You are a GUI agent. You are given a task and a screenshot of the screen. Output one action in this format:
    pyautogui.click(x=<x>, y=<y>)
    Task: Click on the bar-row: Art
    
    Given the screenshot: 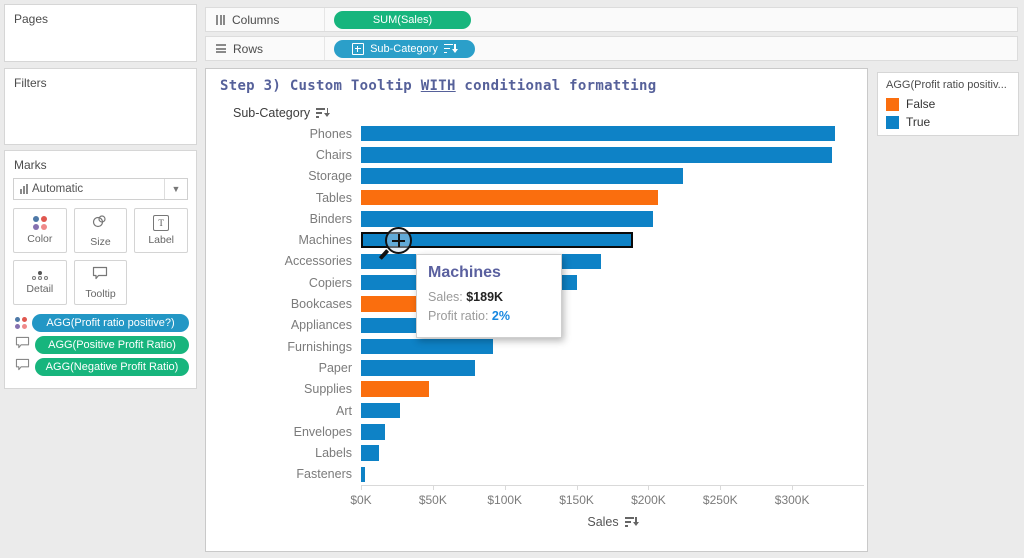 What is the action you would take?
    pyautogui.click(x=539, y=410)
    